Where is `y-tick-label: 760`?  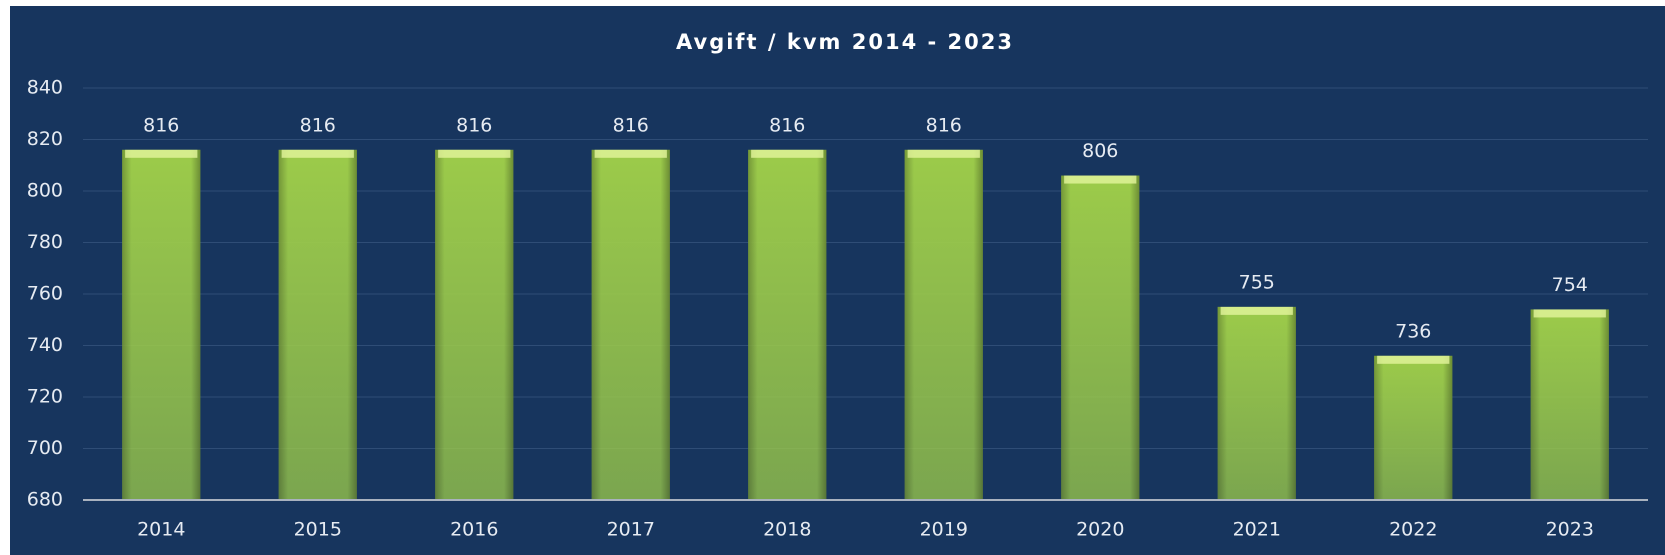 y-tick-label: 760 is located at coordinates (45, 294).